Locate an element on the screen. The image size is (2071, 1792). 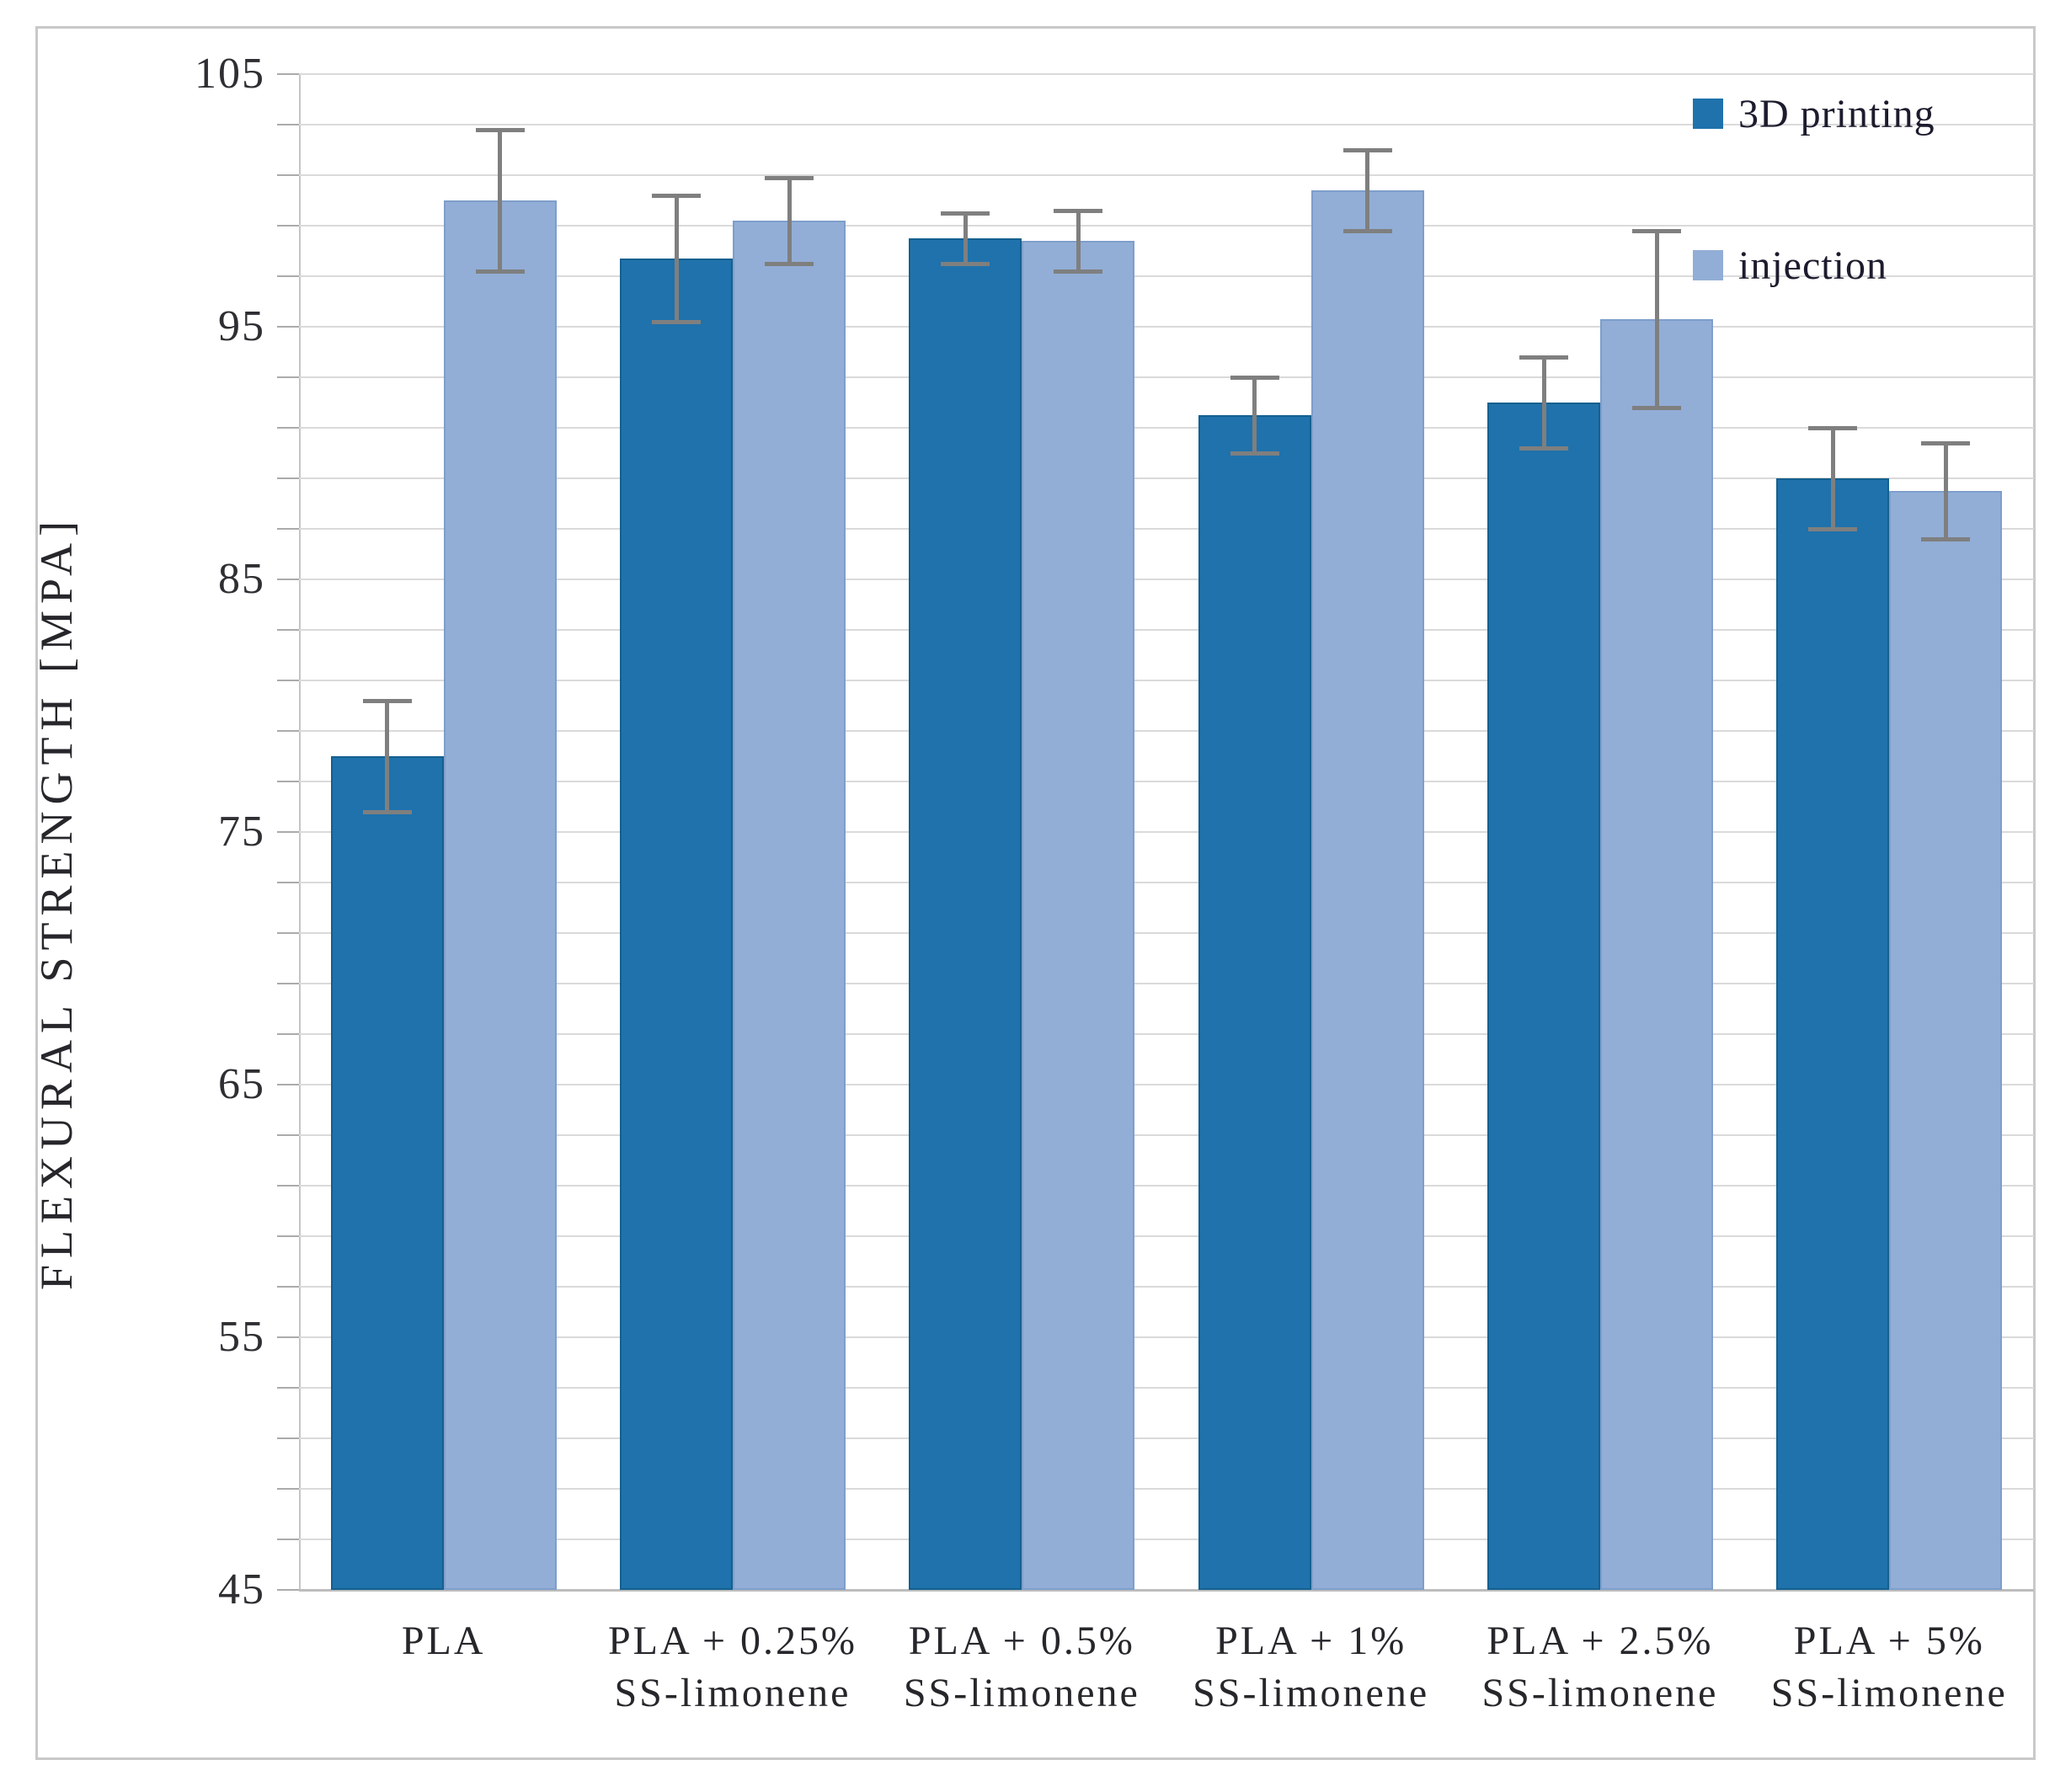
x-axis-label-line: PLA + 0.25% is located at coordinates (732, 1641).